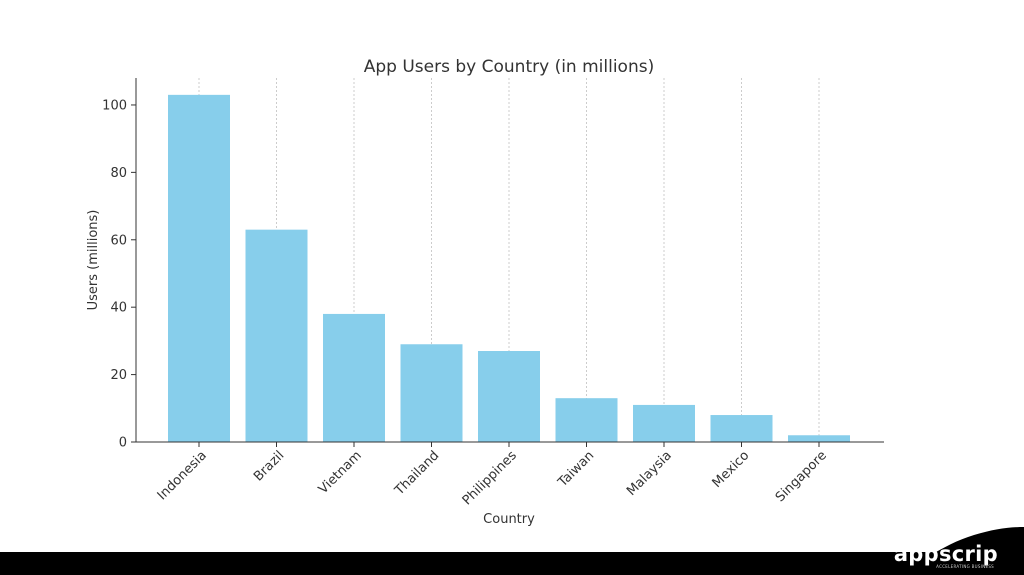 This screenshot has width=1024, height=575. Describe the element at coordinates (276, 335) in the screenshot. I see `bar-brazil` at that location.